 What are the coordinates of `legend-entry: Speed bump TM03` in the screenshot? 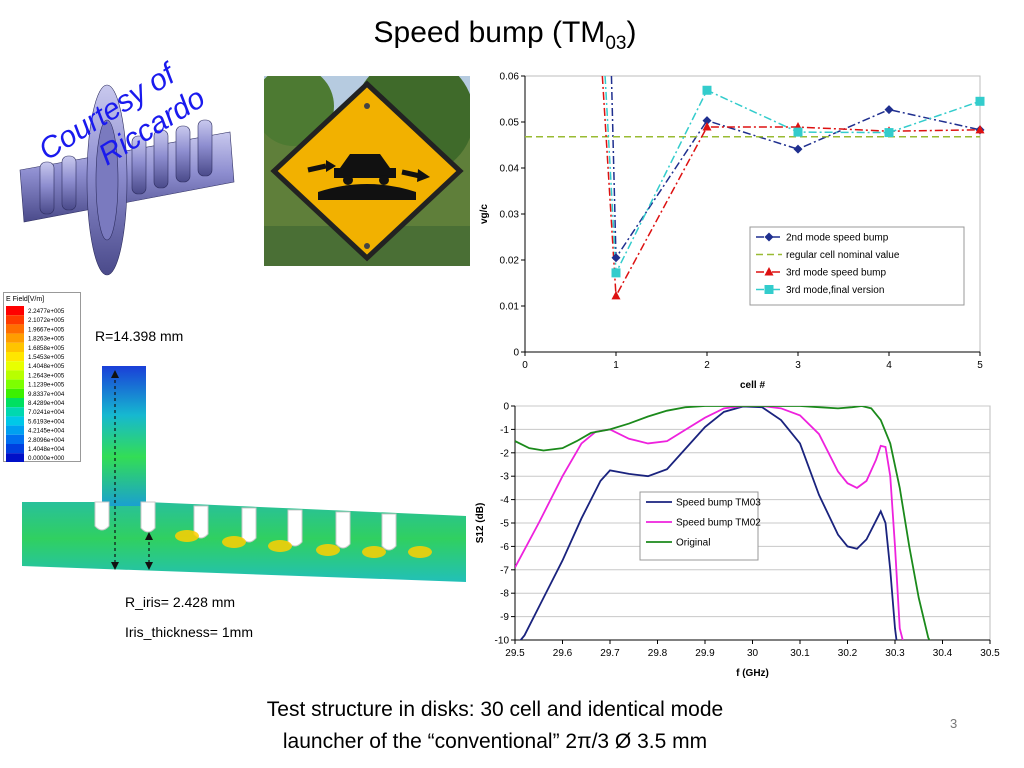 It's located at (718, 503).